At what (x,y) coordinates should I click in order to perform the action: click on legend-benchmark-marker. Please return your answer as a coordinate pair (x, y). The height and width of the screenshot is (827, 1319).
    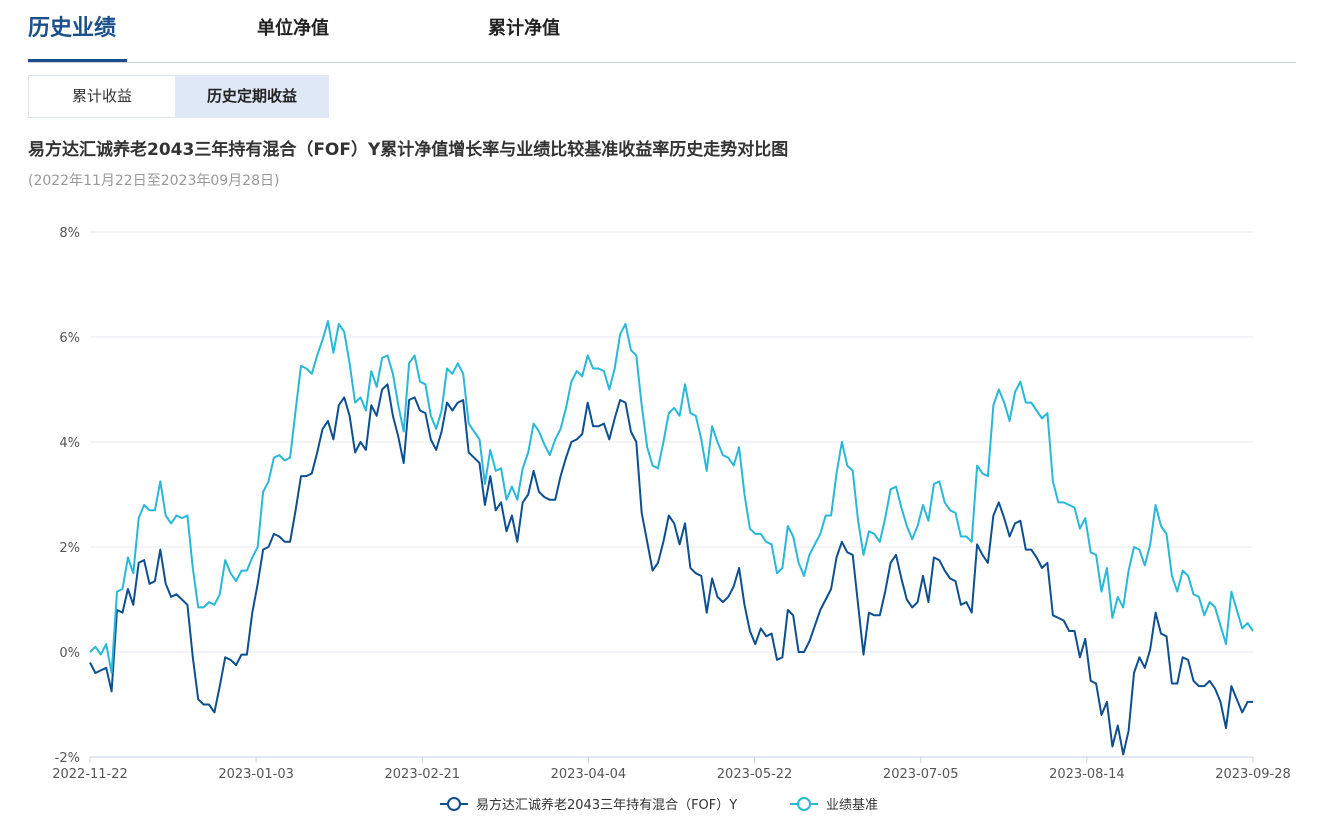
    Looking at the image, I should click on (804, 804).